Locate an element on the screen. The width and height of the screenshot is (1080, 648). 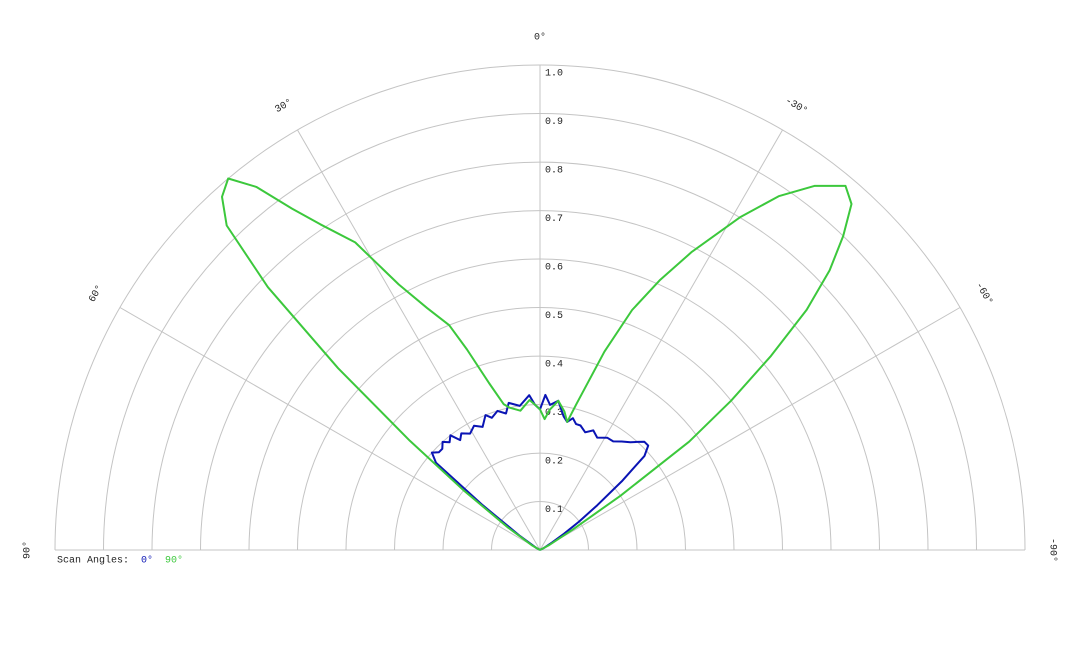
r-tick-label: 0.9 is located at coordinates (554, 122).